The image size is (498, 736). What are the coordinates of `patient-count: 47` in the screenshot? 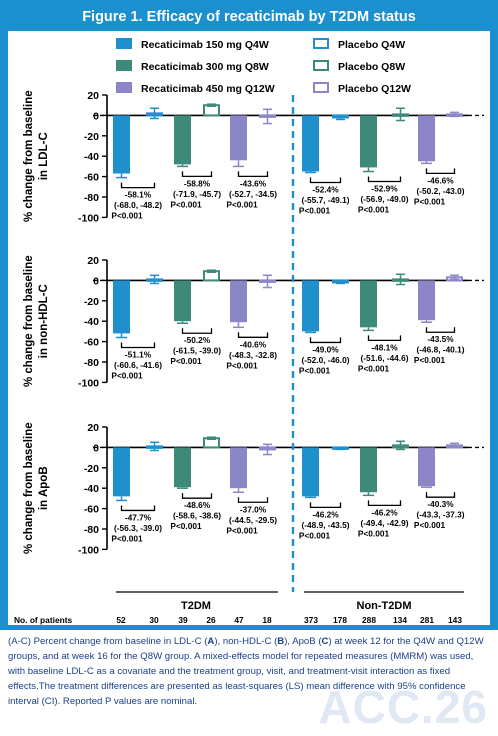 It's located at (239, 620).